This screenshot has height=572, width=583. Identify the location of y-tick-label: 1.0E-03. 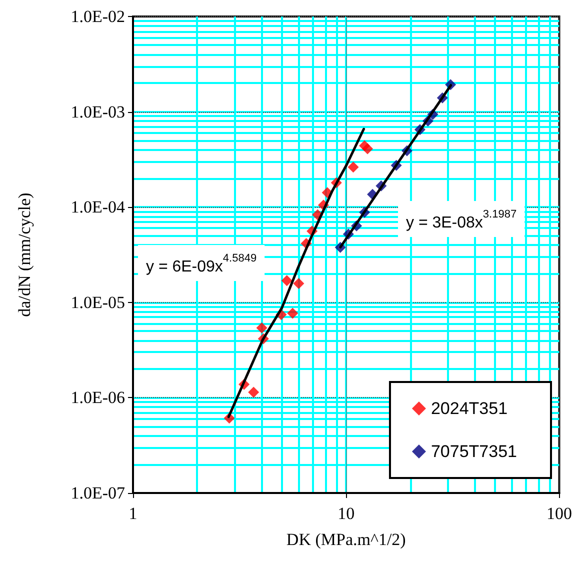
(97, 112).